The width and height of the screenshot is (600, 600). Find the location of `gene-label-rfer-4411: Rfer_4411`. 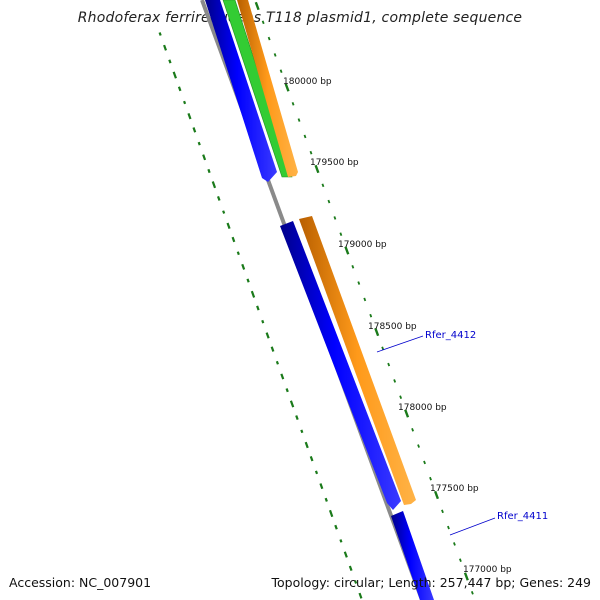

gene-label-rfer-4411: Rfer_4411 is located at coordinates (498, 523).